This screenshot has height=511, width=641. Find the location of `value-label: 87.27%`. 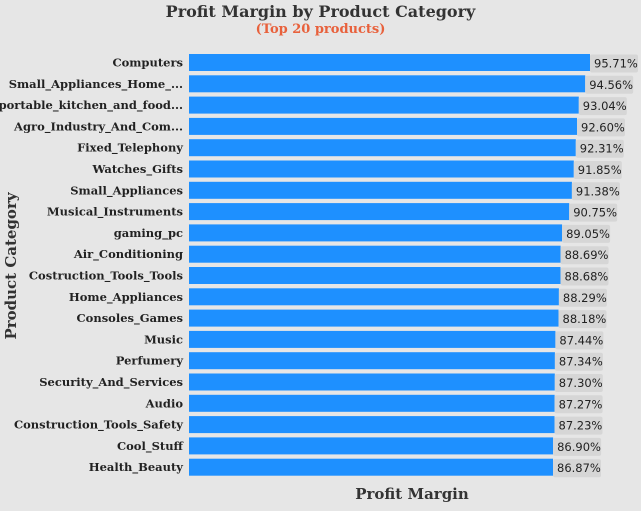

value-label: 87.27% is located at coordinates (581, 404).